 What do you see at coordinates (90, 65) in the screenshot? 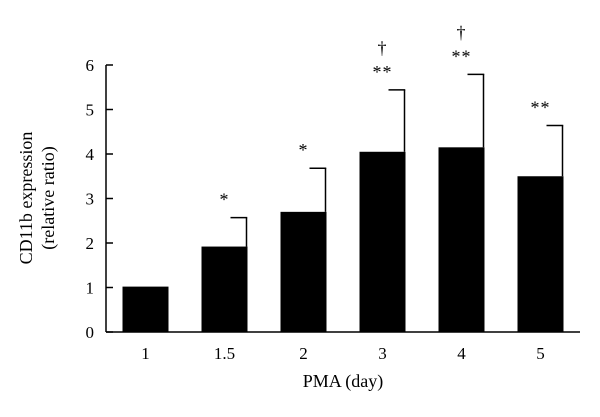
I see `y-tick-label: 6` at bounding box center [90, 65].